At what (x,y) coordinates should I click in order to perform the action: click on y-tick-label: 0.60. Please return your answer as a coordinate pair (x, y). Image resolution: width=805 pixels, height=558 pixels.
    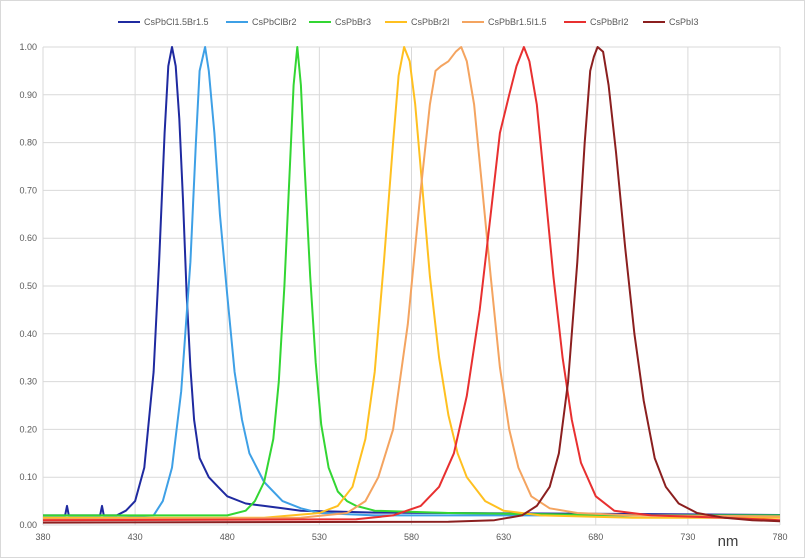
    Looking at the image, I should click on (28, 238).